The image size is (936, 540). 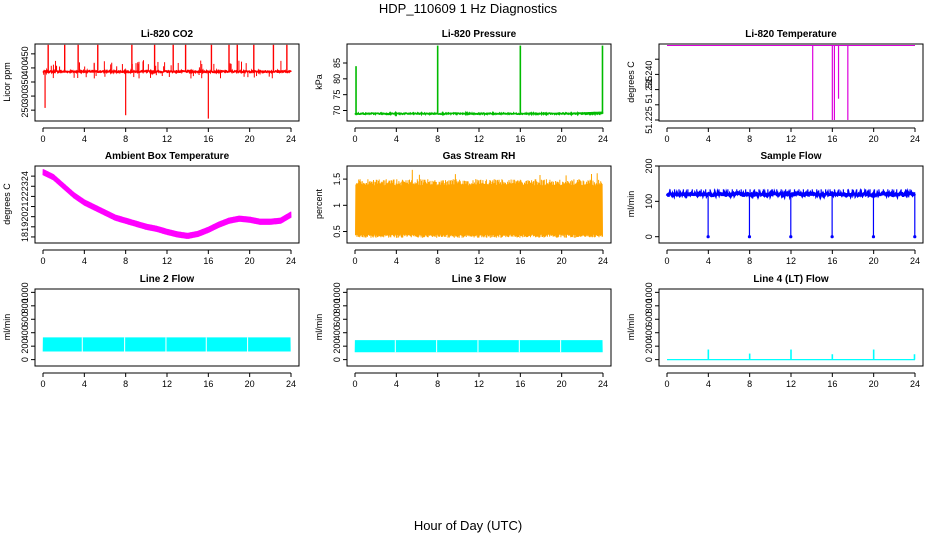 I want to click on y-tick-label: 21, so click(x=25, y=207).